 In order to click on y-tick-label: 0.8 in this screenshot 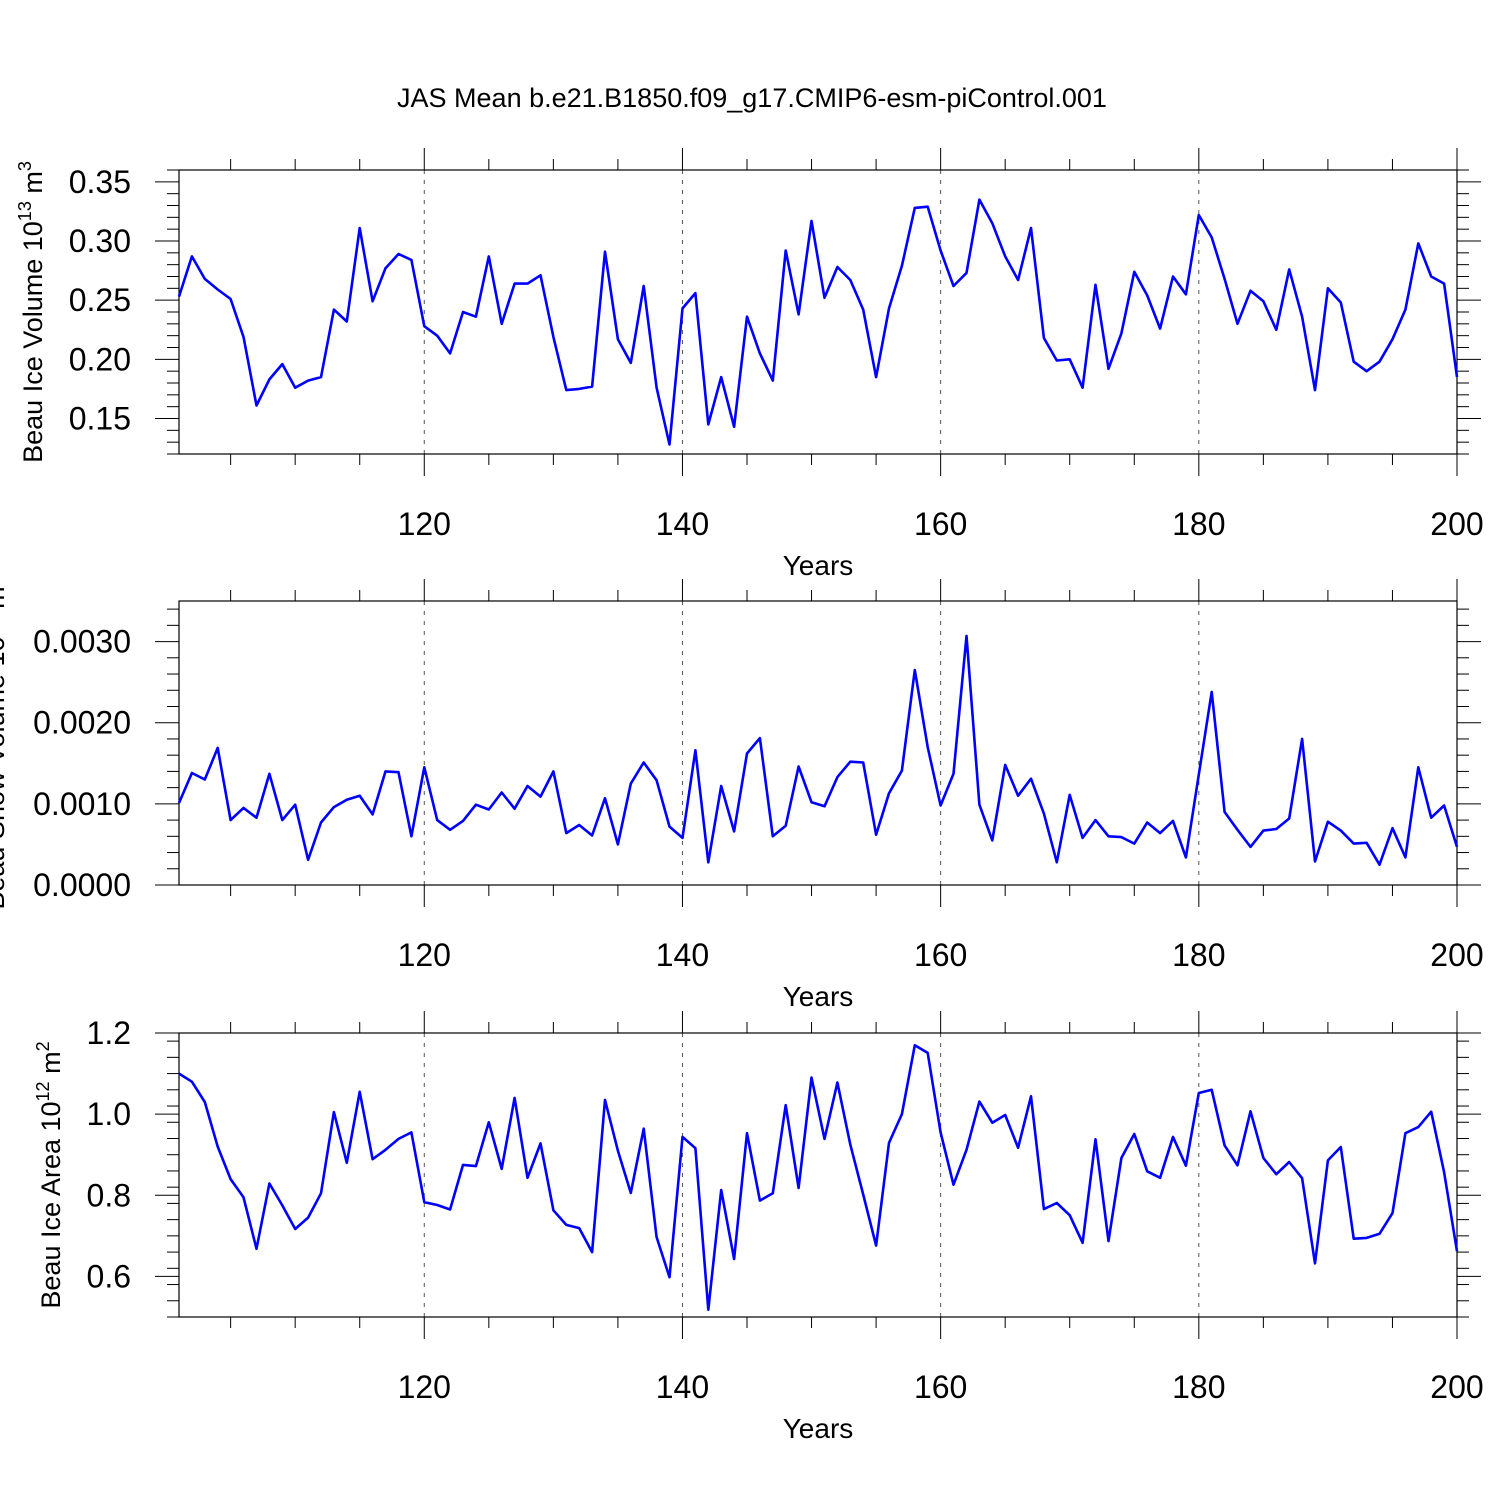, I will do `click(109, 1195)`.